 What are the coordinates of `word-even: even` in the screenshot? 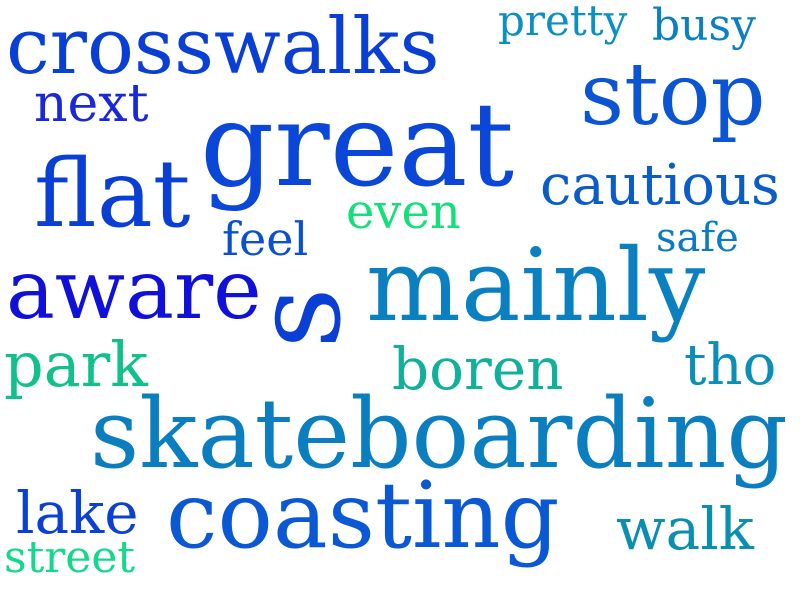 It's located at (403, 212).